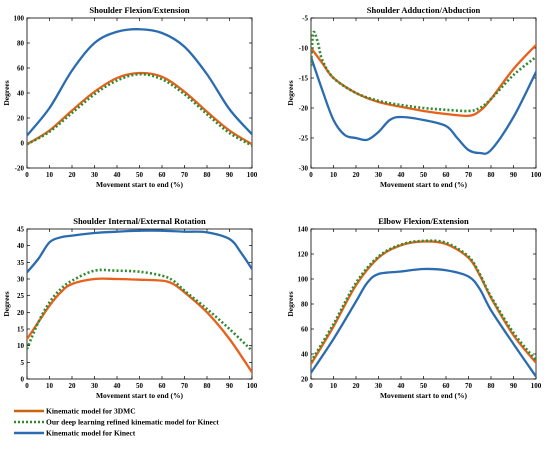 This screenshot has width=550, height=452. What do you see at coordinates (21, 330) in the screenshot?
I see `y-tick-label: 15` at bounding box center [21, 330].